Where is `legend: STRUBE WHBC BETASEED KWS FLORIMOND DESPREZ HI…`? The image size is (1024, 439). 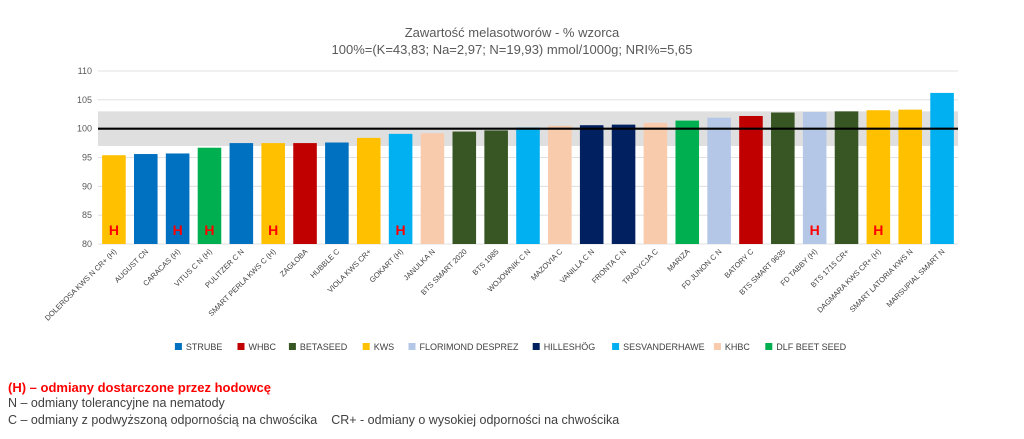
legend: STRUBE WHBC BETASEED KWS FLORIMOND DESPREZ HI… is located at coordinates (510, 347).